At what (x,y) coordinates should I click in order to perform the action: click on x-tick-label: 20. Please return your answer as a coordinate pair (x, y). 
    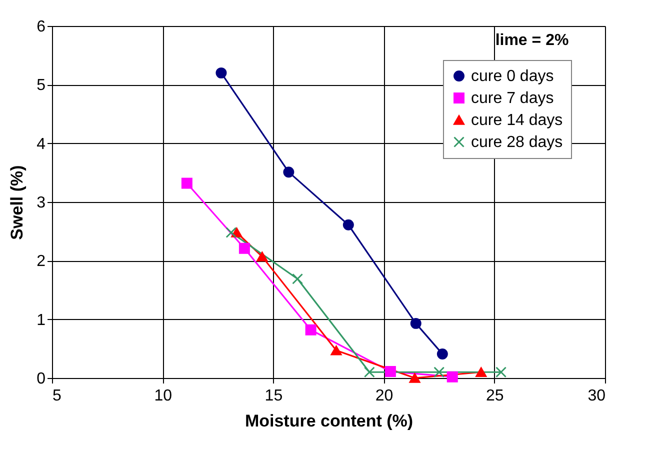
    Looking at the image, I should click on (384, 396).